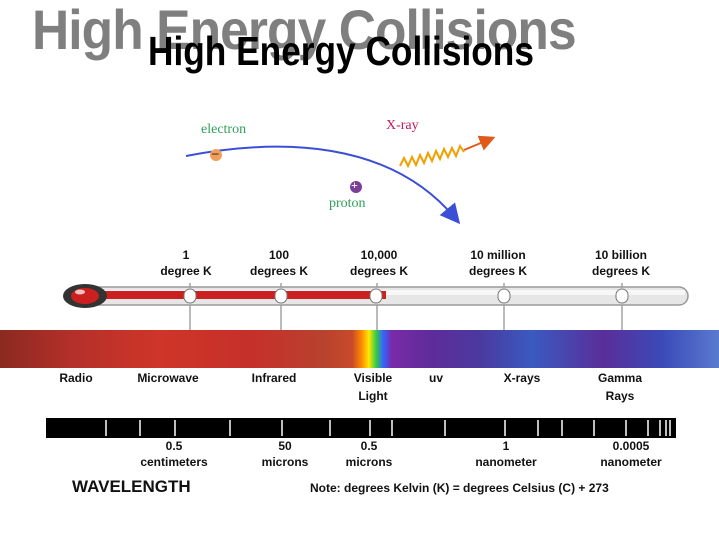 The height and width of the screenshot is (539, 719). Describe the element at coordinates (285, 454) in the screenshot. I see `wavelength-label-2: 50 microns` at that location.